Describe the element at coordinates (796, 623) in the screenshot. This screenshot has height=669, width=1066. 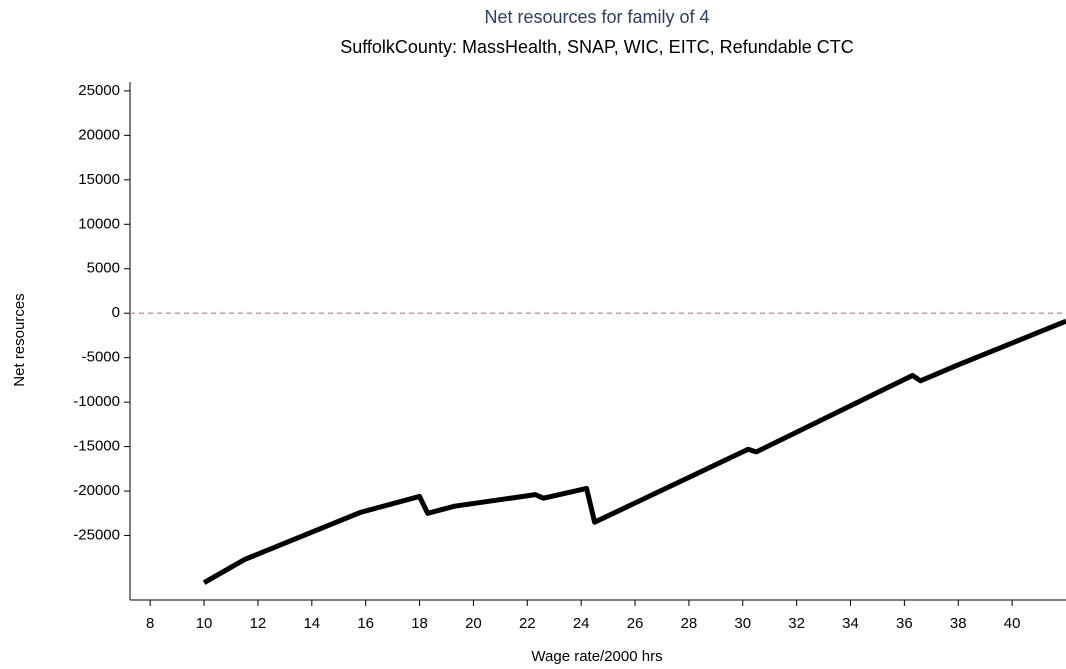
I see `x-tick-label: 32` at that location.